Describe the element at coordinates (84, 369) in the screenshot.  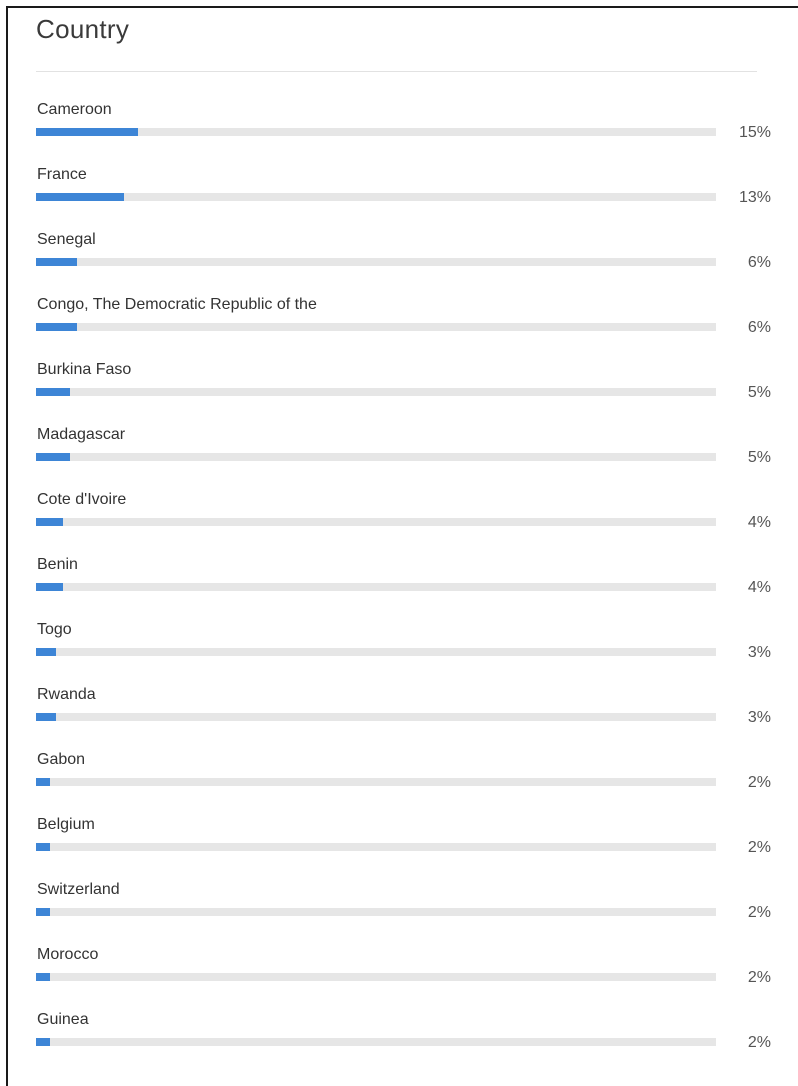
I see `country-label: Burkina Faso` at that location.